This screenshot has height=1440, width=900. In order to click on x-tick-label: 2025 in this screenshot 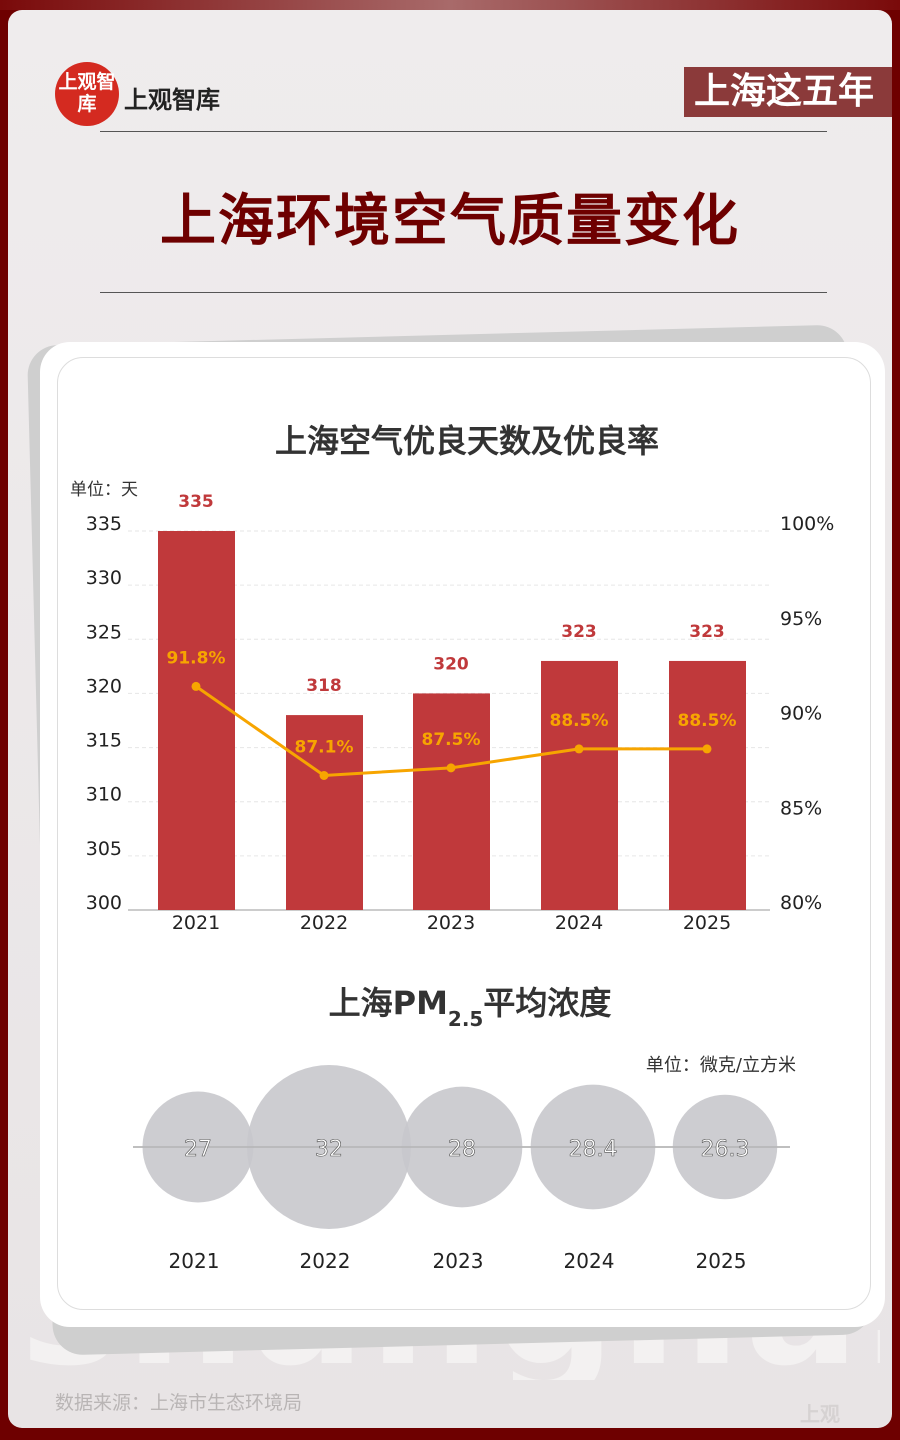, I will do `click(707, 923)`.